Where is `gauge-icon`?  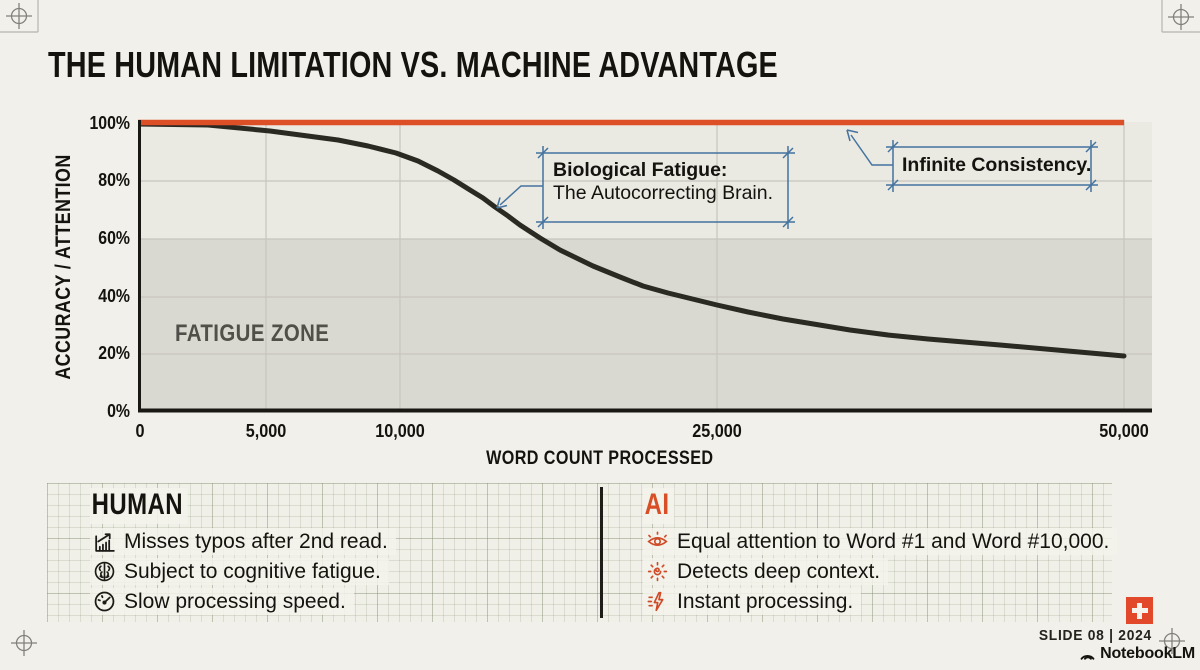
gauge-icon is located at coordinates (104, 601).